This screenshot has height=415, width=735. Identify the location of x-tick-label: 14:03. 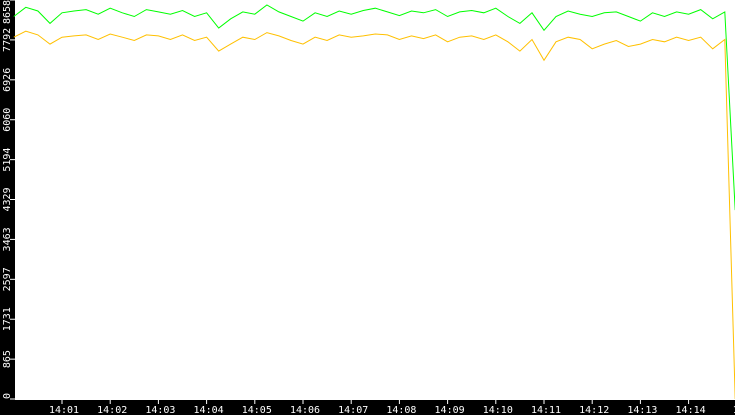
(160, 410).